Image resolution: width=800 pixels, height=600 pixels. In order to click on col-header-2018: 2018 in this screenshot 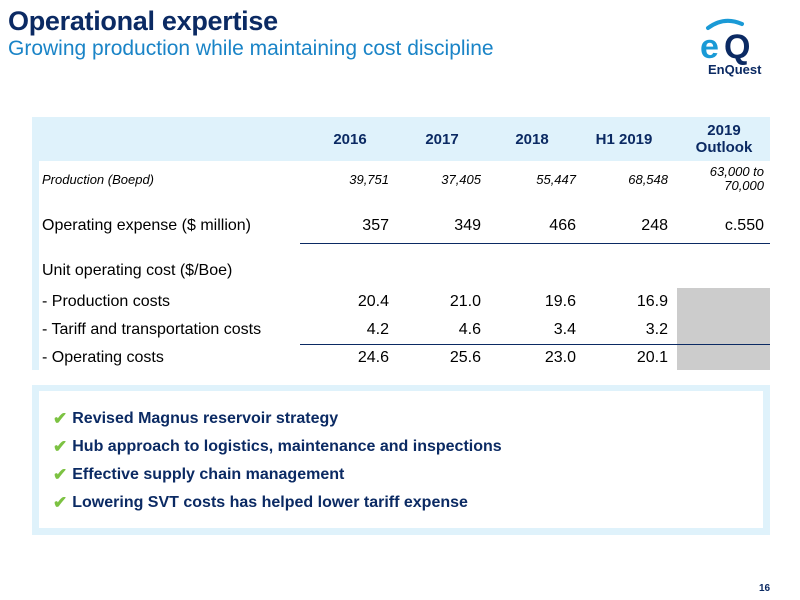, I will do `click(532, 139)`.